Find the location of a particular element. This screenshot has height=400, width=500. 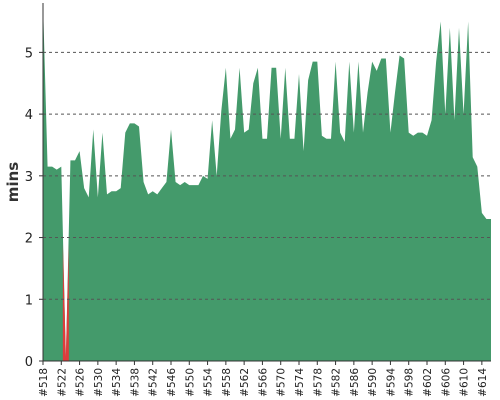

y-tick-label-4: 4 is located at coordinates (29, 115).